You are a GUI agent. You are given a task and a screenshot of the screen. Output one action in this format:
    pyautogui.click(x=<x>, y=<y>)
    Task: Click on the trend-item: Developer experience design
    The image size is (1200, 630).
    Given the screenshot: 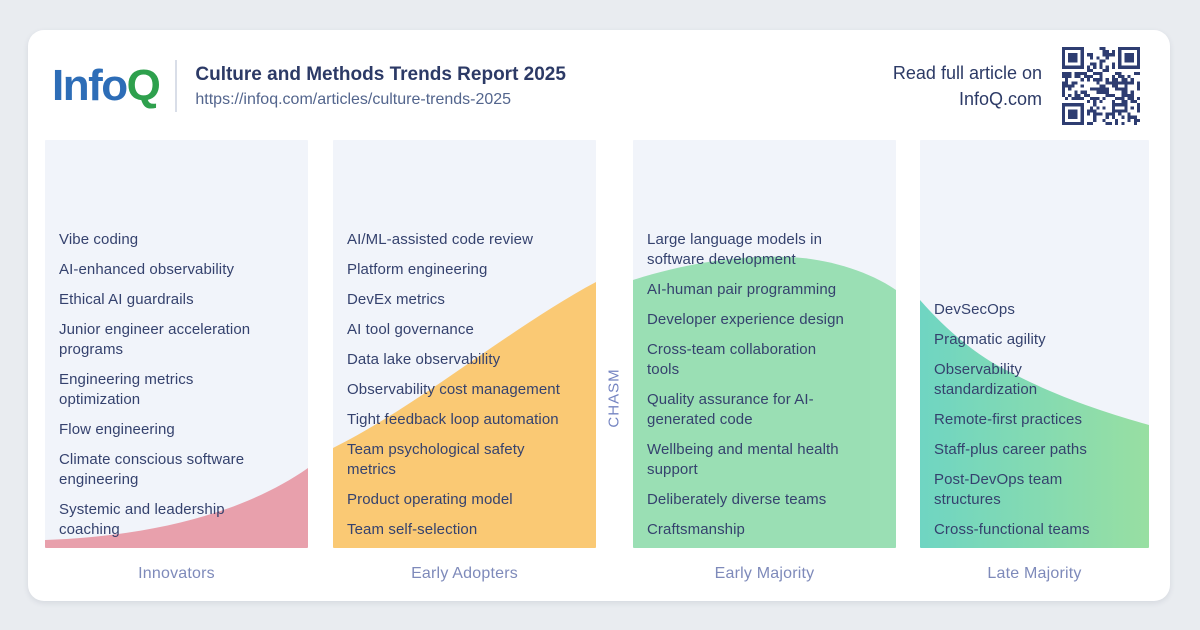 What is the action you would take?
    pyautogui.click(x=745, y=319)
    